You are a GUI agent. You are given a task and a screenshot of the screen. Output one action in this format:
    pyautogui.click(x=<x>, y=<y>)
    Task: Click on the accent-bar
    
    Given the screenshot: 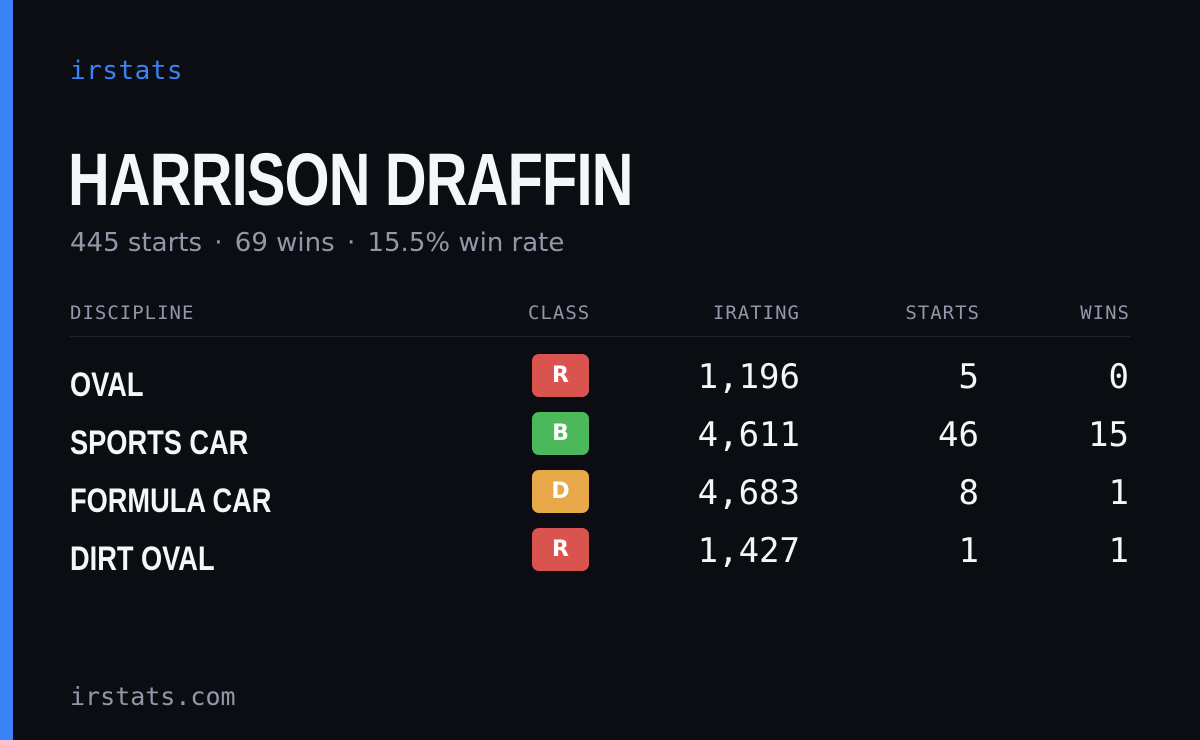 What is the action you would take?
    pyautogui.click(x=6, y=370)
    